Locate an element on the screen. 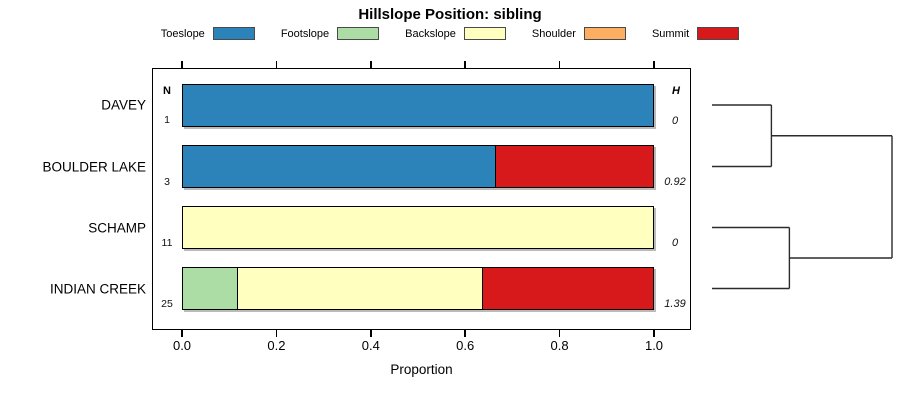 This screenshot has width=900, height=400. x-axis-label: Proportion is located at coordinates (421, 369).